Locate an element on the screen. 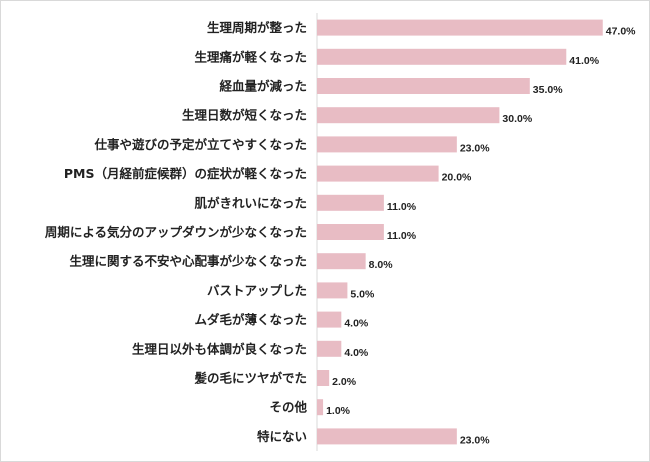  category-label: その他 is located at coordinates (288, 407).